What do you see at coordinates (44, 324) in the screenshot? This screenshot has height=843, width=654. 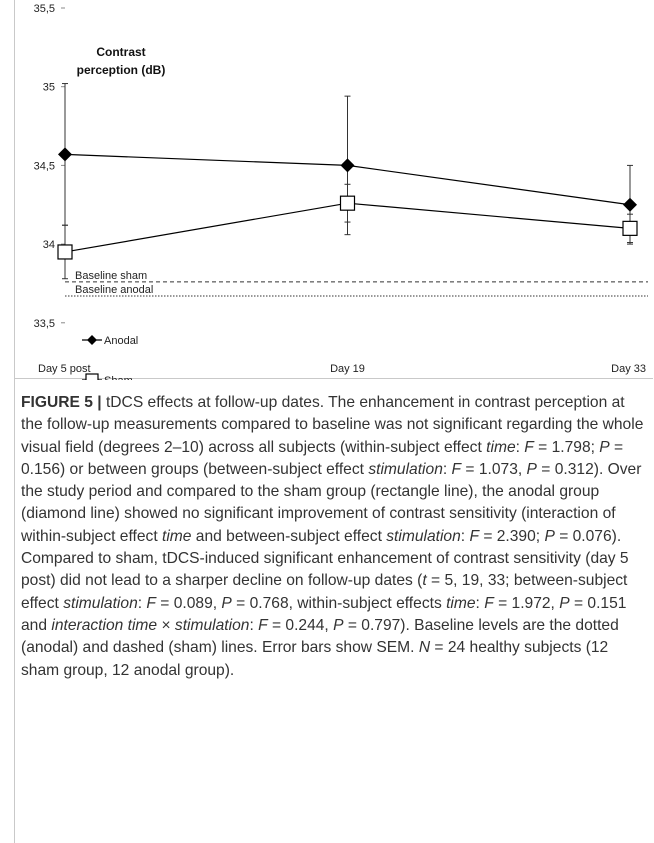 I see `y-tick-label: 33,5` at bounding box center [44, 324].